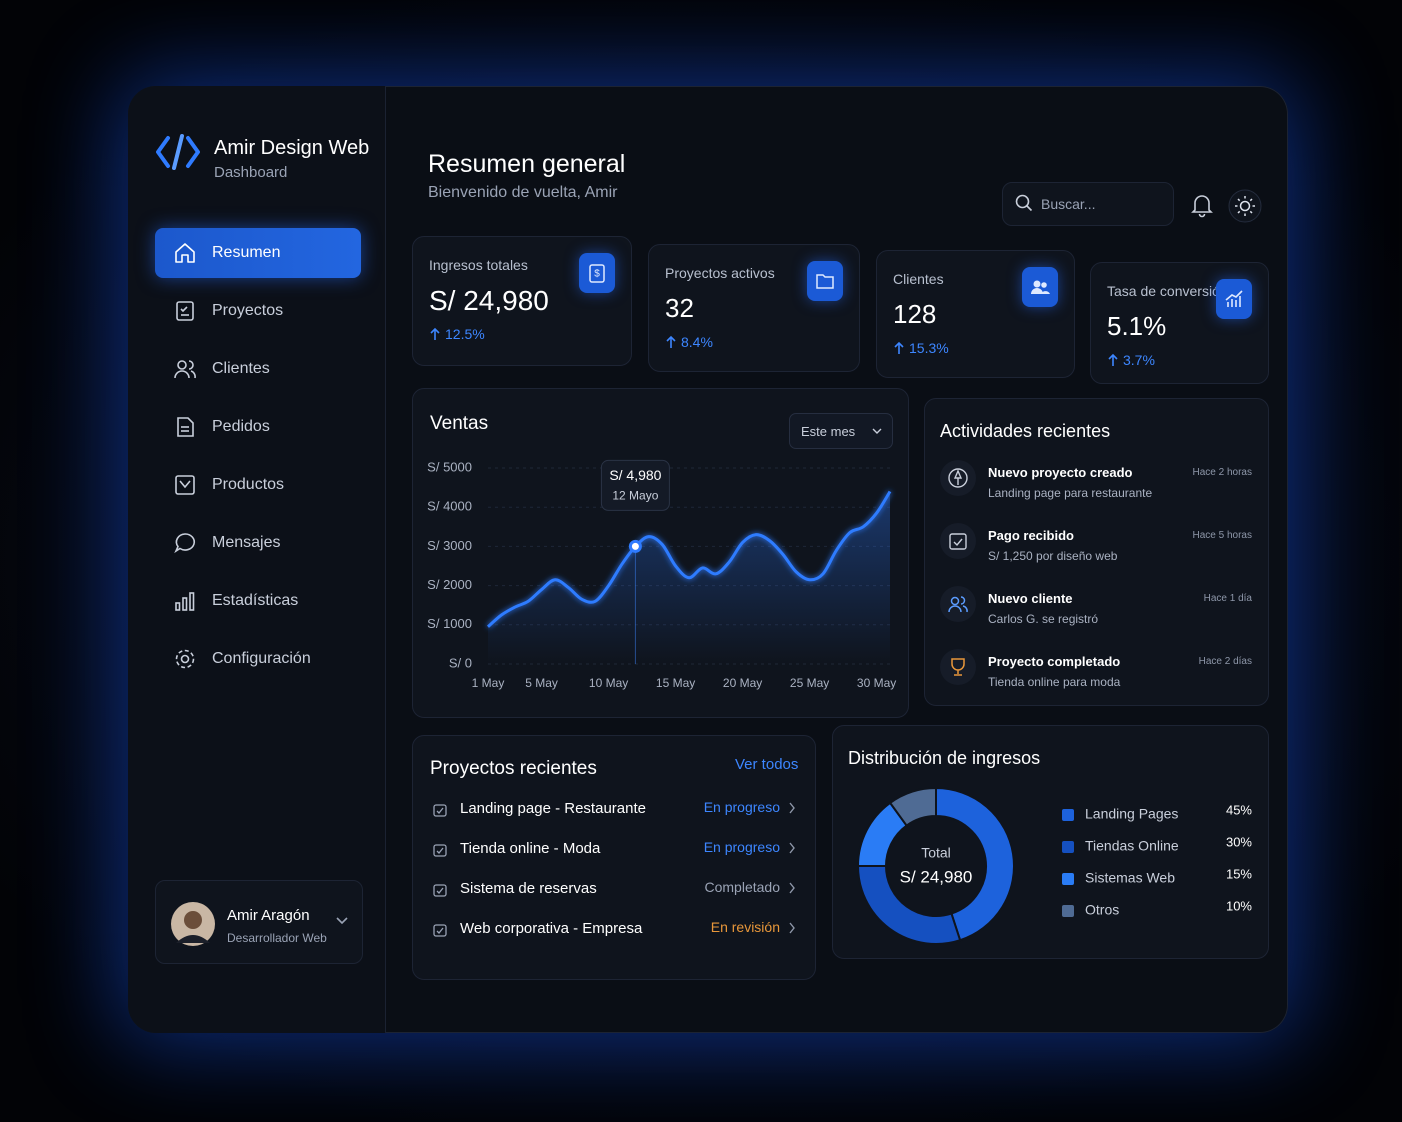 This screenshot has height=1122, width=1402. What do you see at coordinates (929, 348) in the screenshot?
I see `stat-change: 15.3%` at bounding box center [929, 348].